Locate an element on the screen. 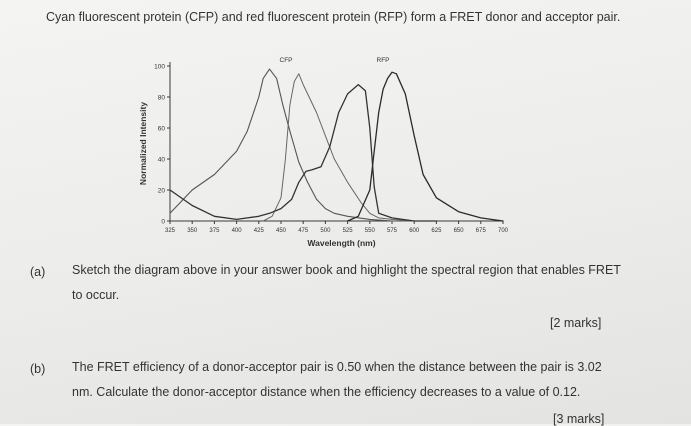 The width and height of the screenshot is (691, 426). x-tick-label: 325 is located at coordinates (170, 231).